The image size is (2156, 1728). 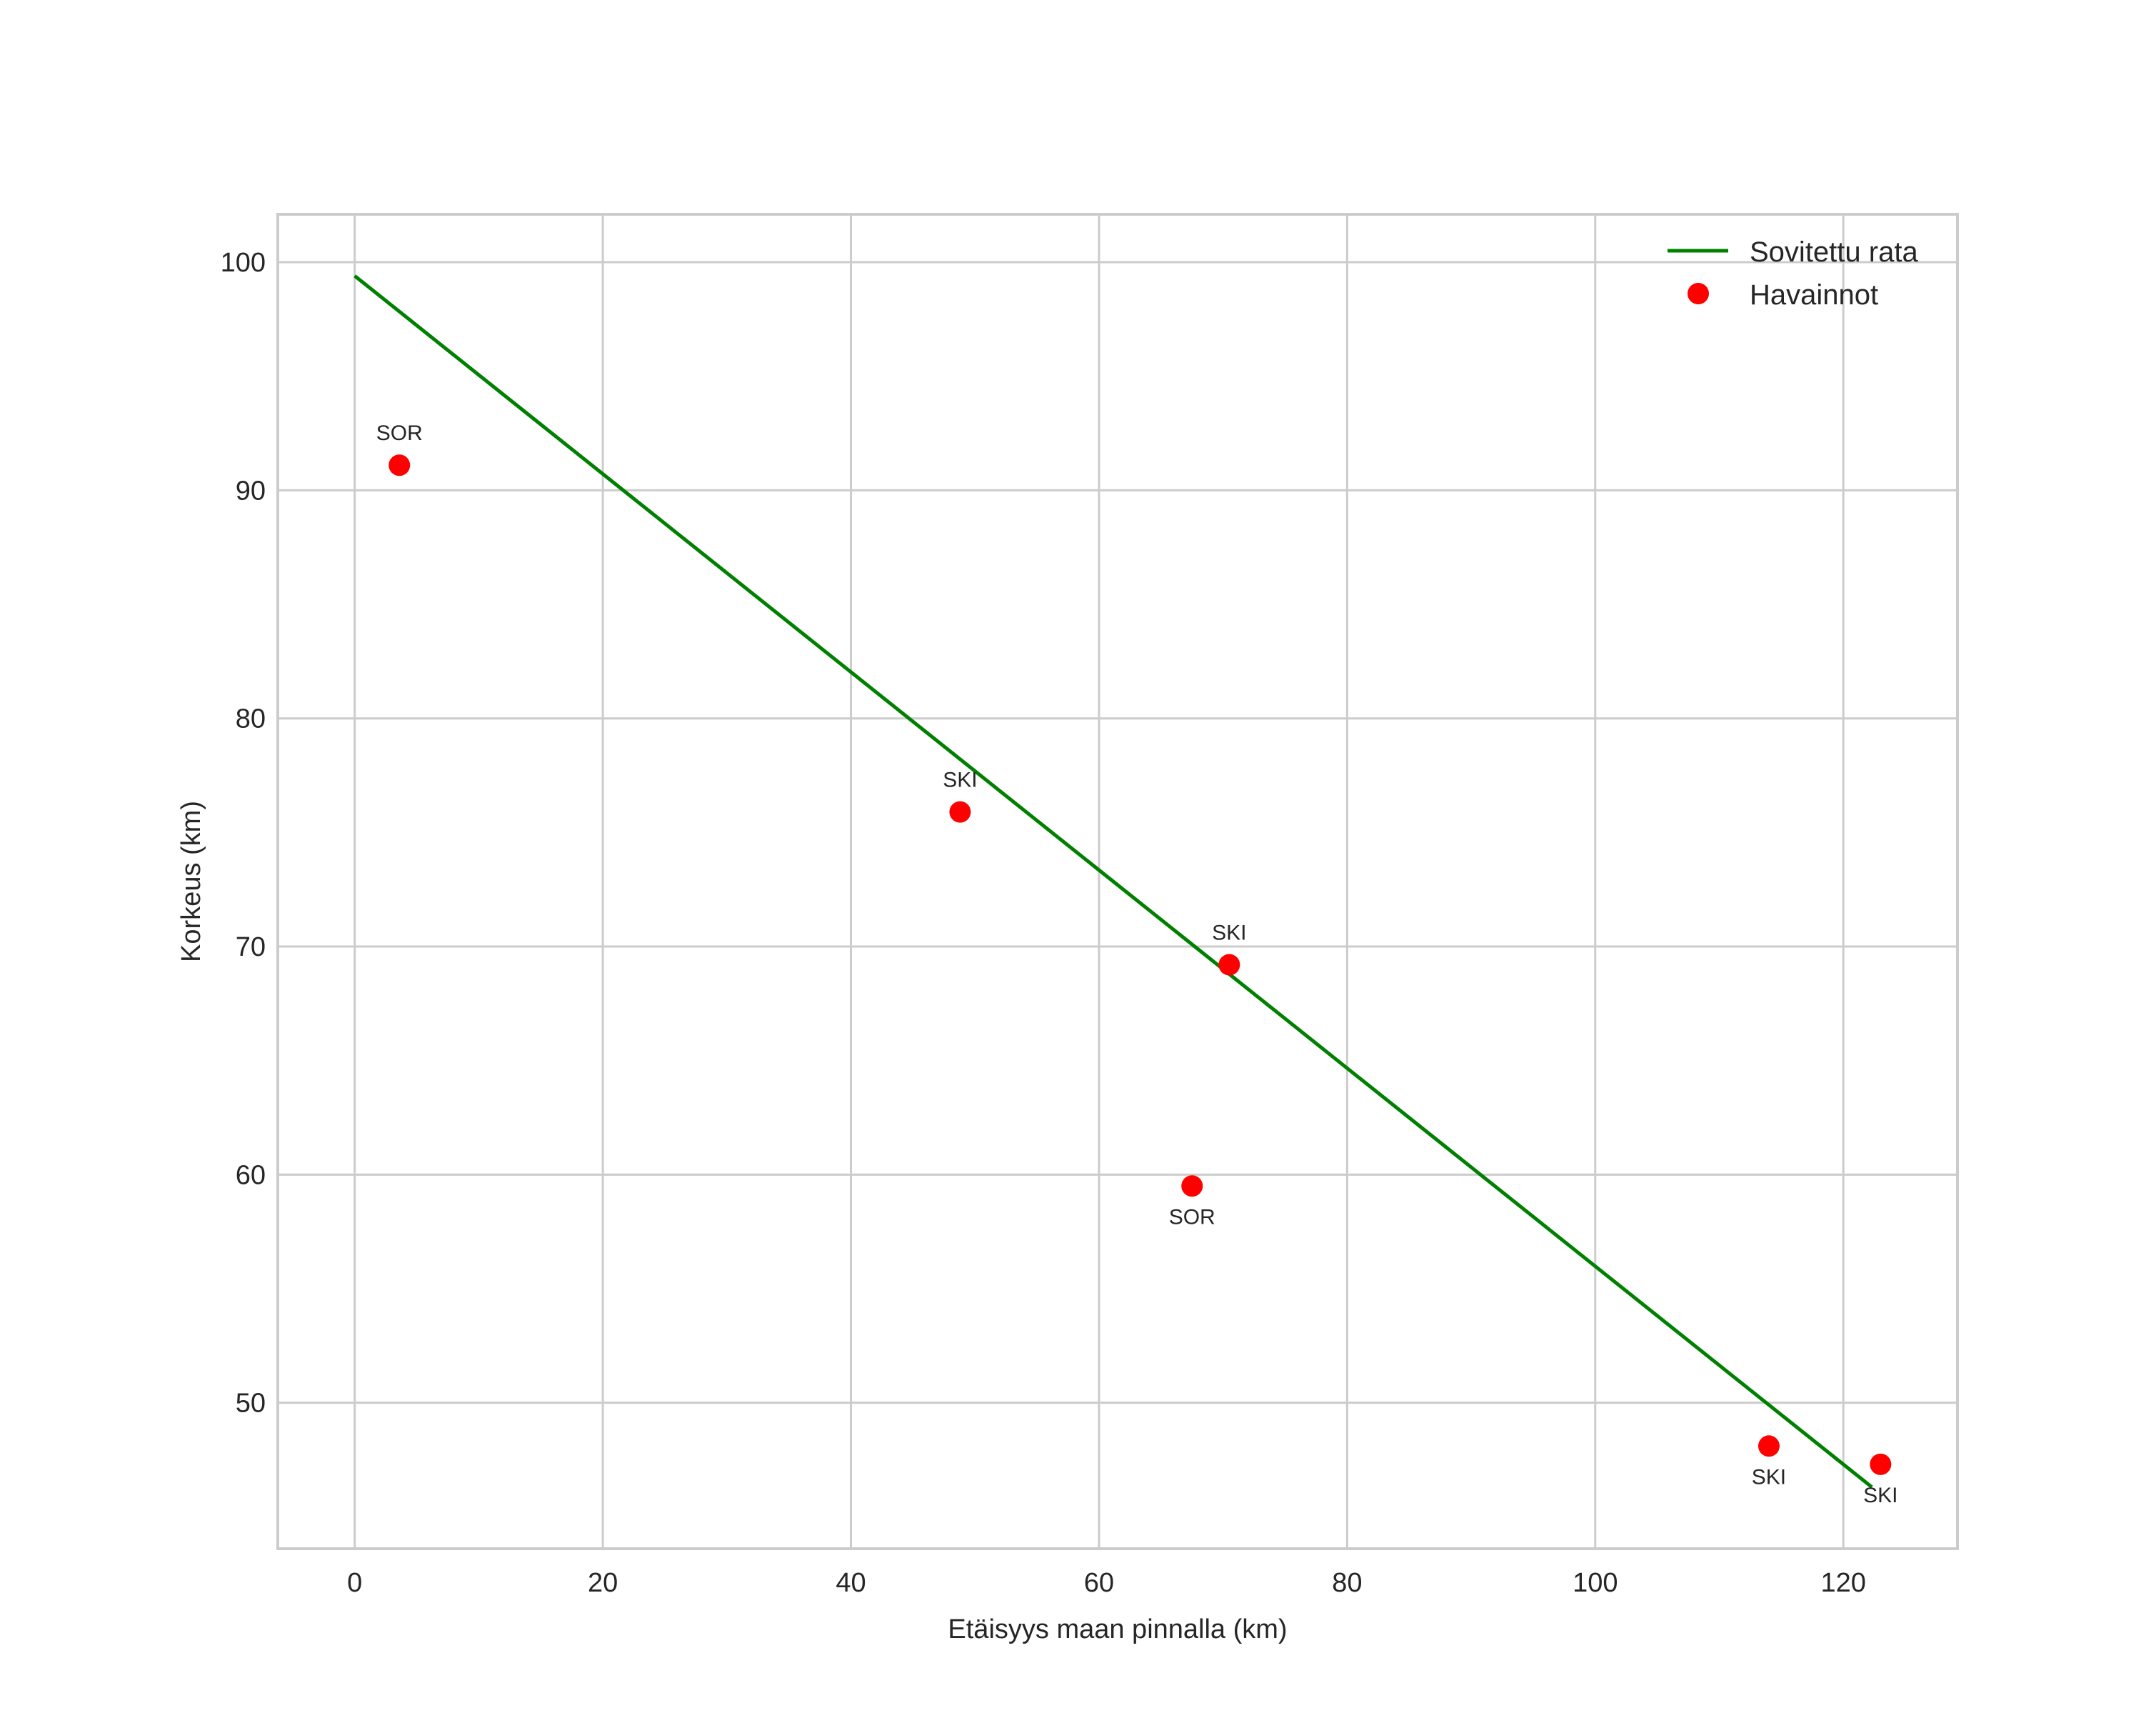 I want to click on x-axis-label: Etäisyys maan pinnalla (km), so click(x=1118, y=1629).